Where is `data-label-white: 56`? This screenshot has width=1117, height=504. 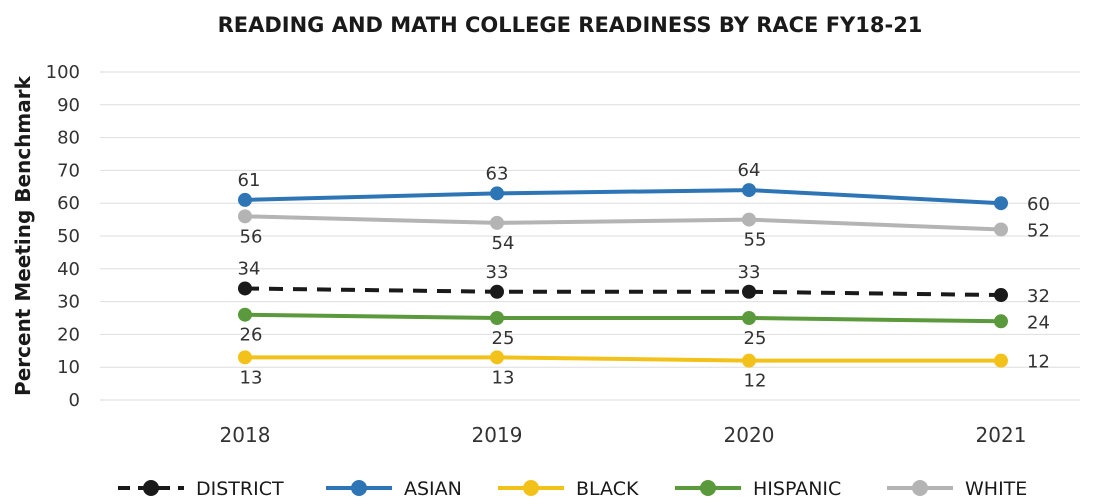 data-label-white: 56 is located at coordinates (251, 236).